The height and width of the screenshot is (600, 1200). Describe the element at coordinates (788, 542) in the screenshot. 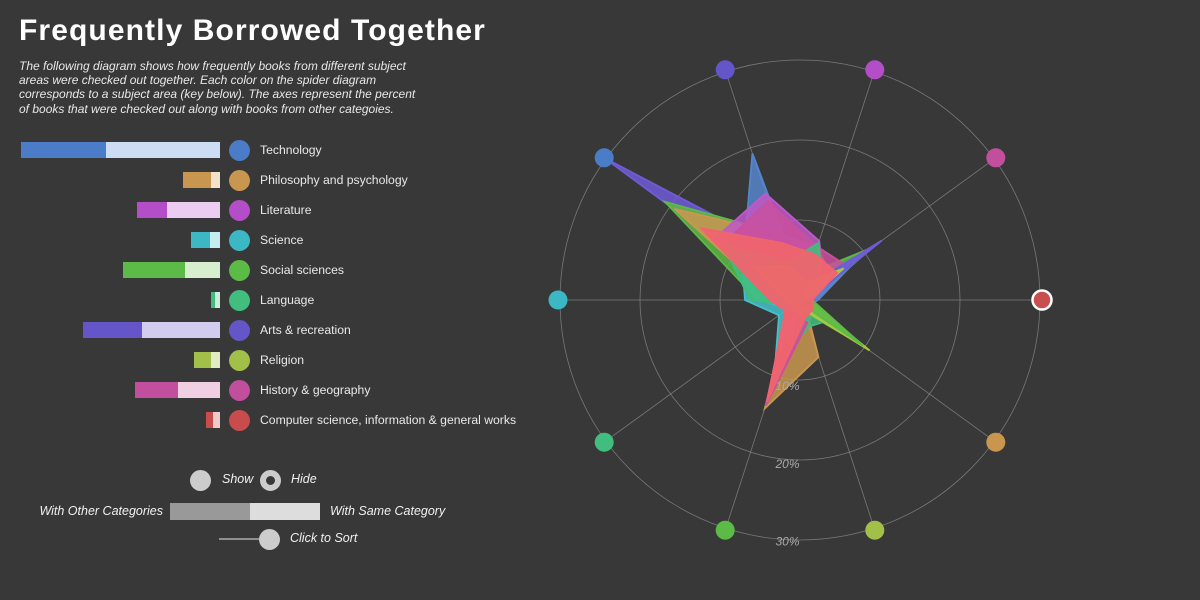

I see `svg-text: 30%` at that location.